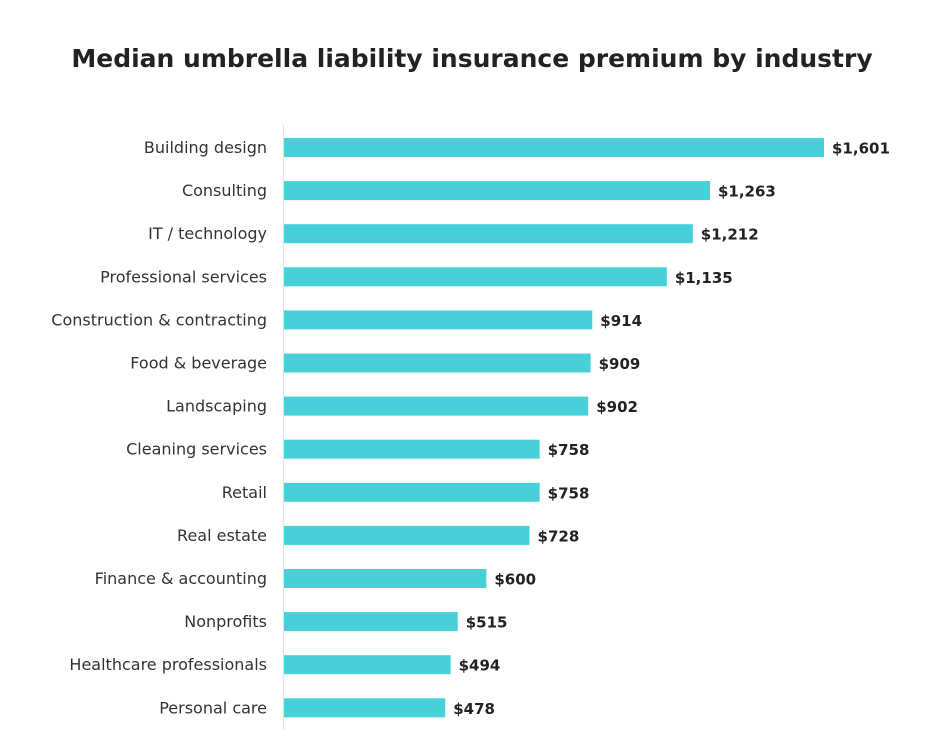 Image resolution: width=944 pixels, height=754 pixels. Describe the element at coordinates (222, 535) in the screenshot. I see `category-label: Real estate` at that location.